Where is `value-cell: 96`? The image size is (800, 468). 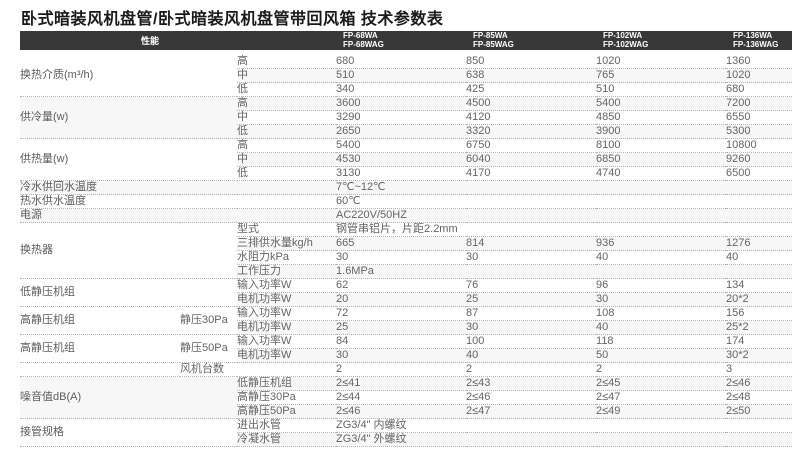 value-cell: 96 is located at coordinates (661, 286).